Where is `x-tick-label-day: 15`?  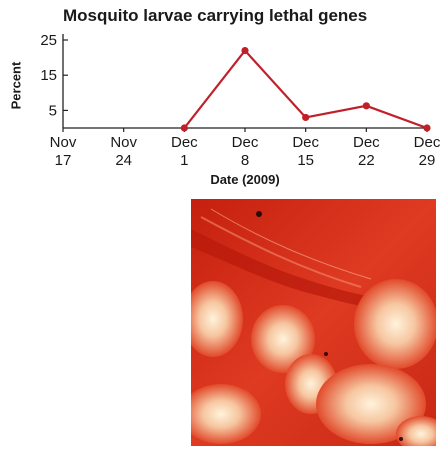 x-tick-label-day: 15 is located at coordinates (305, 160).